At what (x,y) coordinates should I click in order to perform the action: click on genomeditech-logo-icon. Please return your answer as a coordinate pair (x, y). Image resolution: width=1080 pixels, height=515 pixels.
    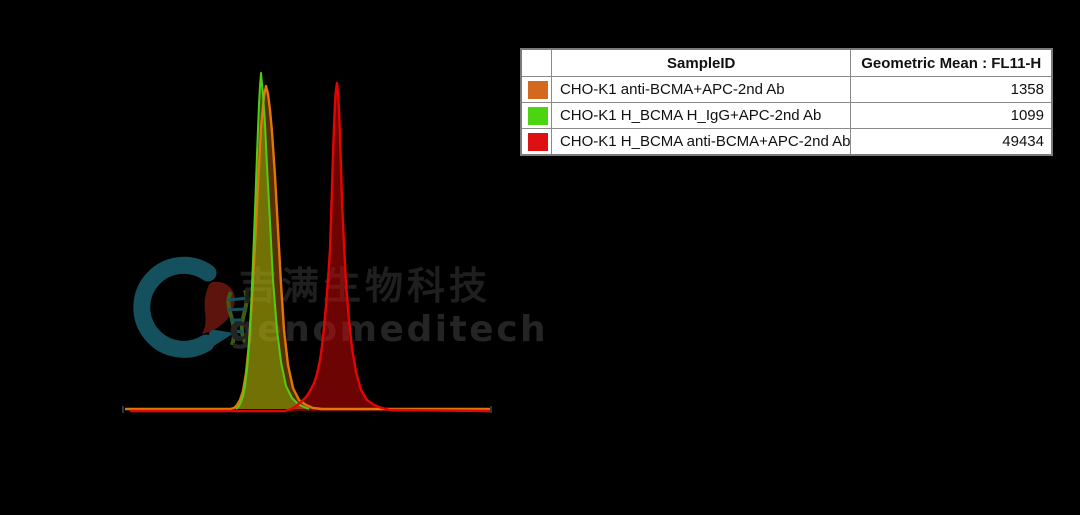
    Looking at the image, I should click on (191, 307).